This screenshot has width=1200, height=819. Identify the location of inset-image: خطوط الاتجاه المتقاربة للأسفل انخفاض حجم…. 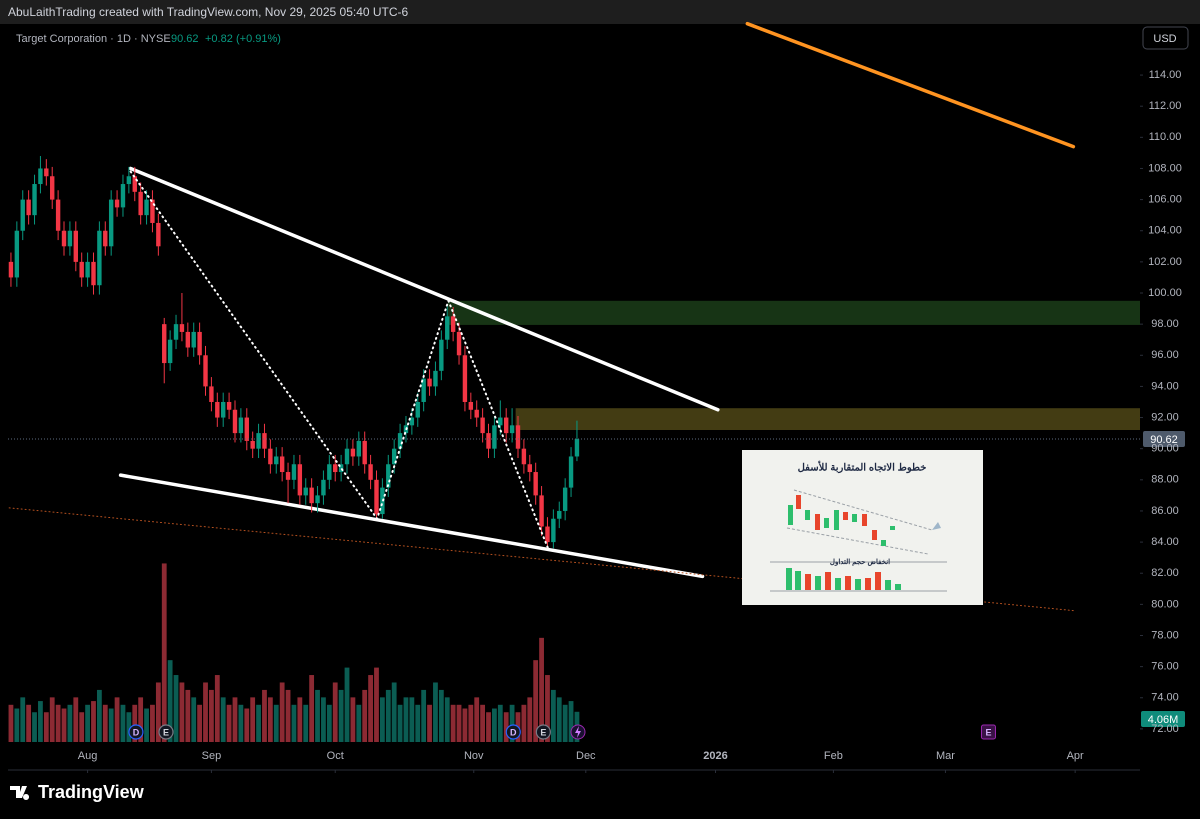
(862, 527).